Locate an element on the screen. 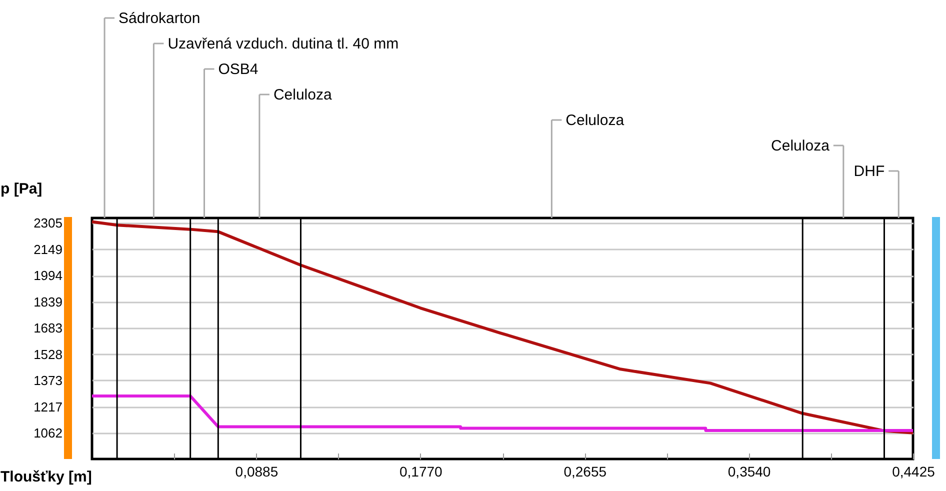 Image resolution: width=946 pixels, height=491 pixels. text: Sádrokarton is located at coordinates (159, 18).